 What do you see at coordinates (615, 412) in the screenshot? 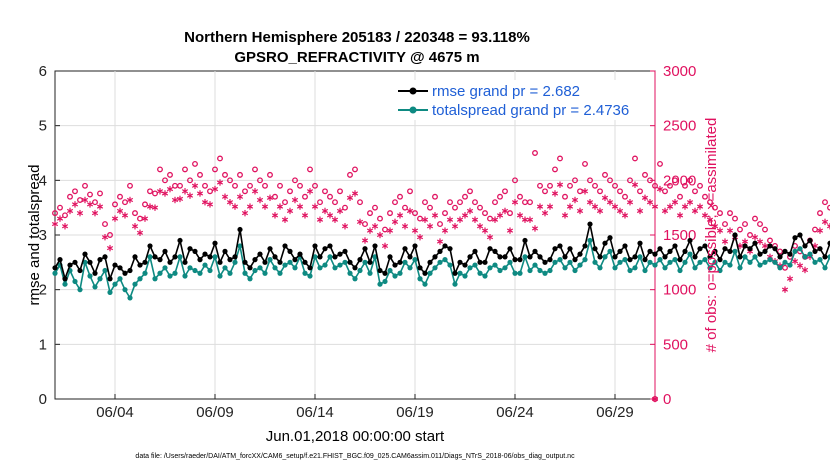
I see `x-tick-label: 06/29` at bounding box center [615, 412].